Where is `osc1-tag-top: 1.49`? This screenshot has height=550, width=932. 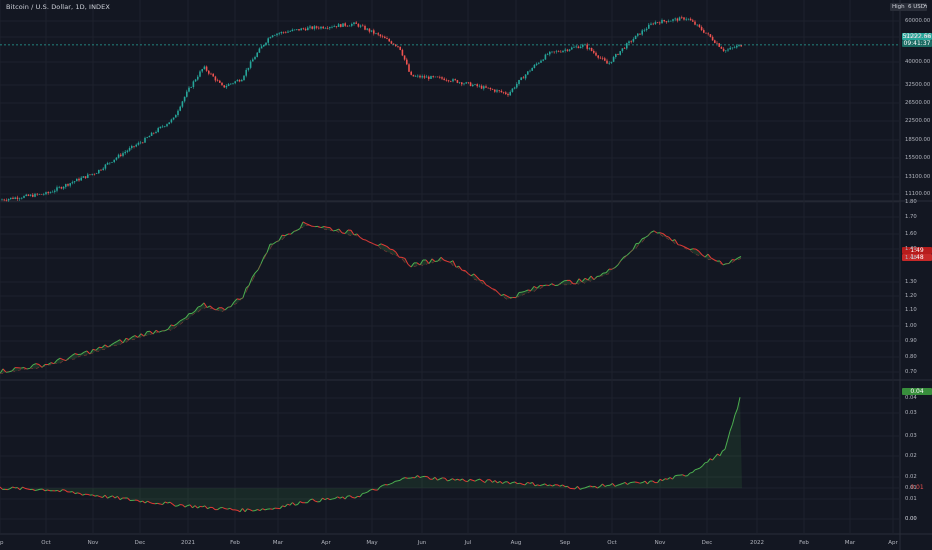 osc1-tag-top: 1.49 is located at coordinates (917, 250).